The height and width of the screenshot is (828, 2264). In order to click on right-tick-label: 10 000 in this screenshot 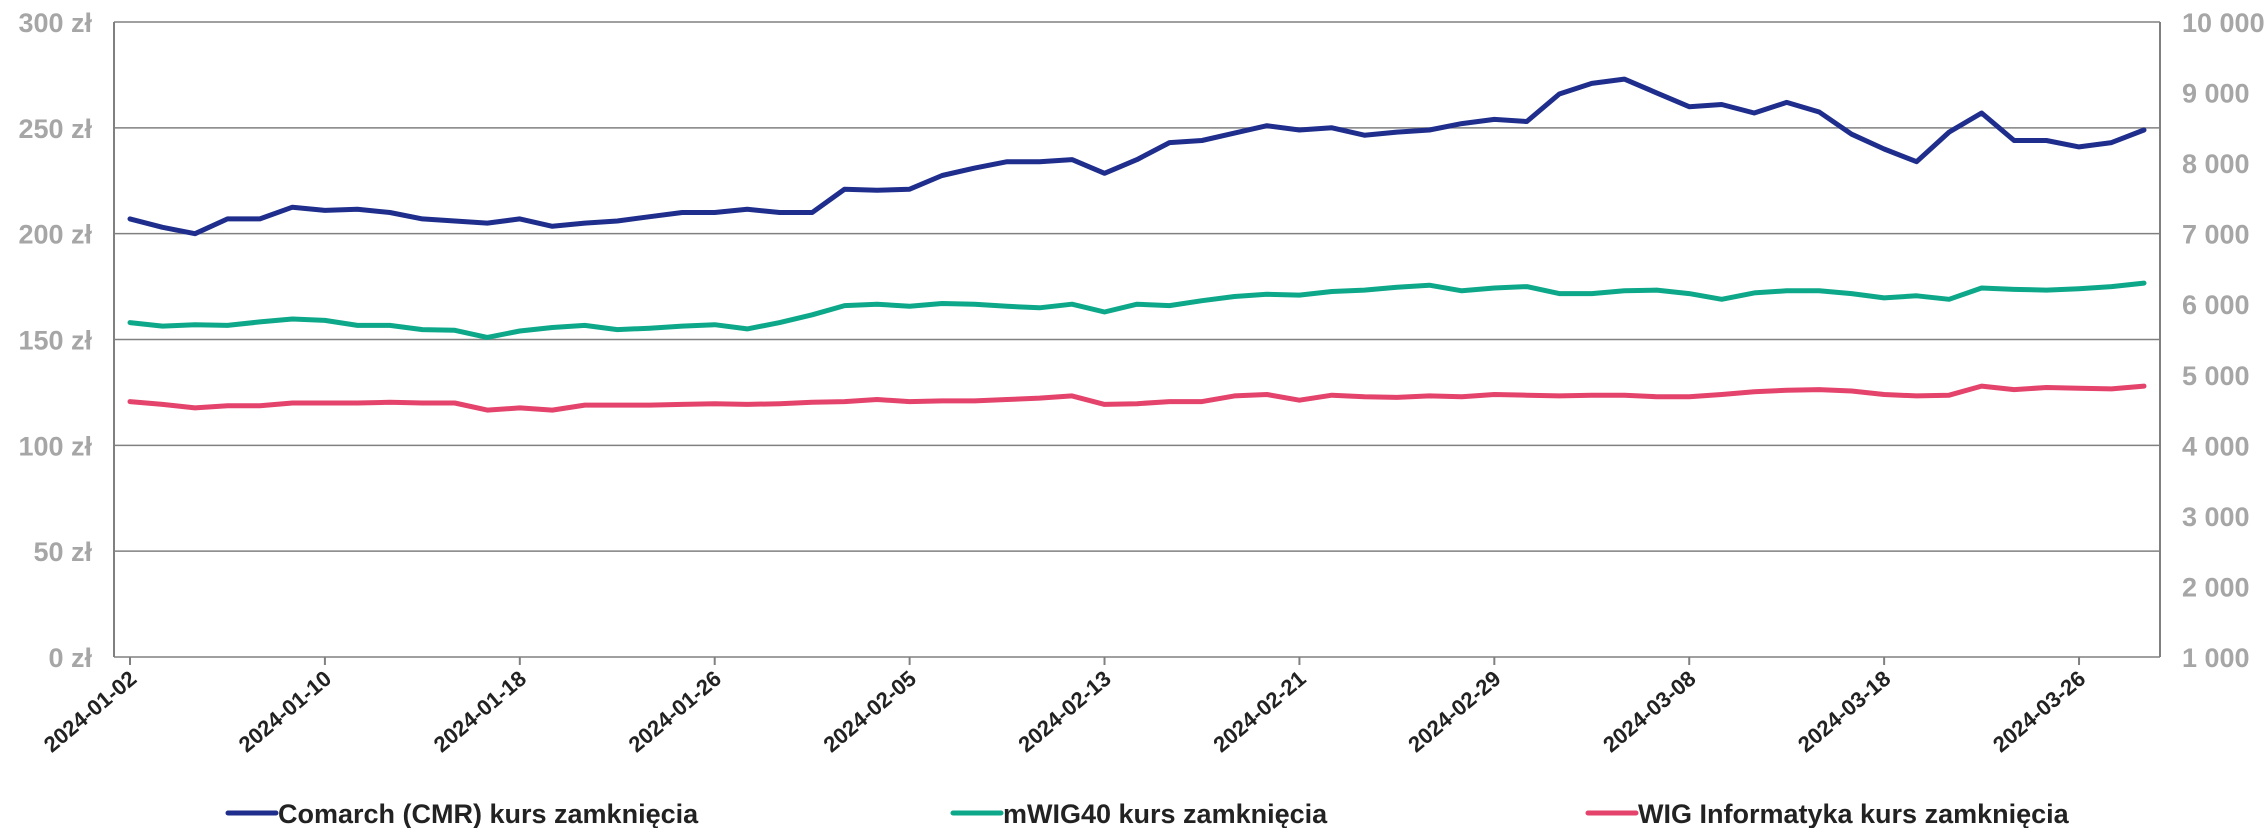, I will do `click(2223, 23)`.